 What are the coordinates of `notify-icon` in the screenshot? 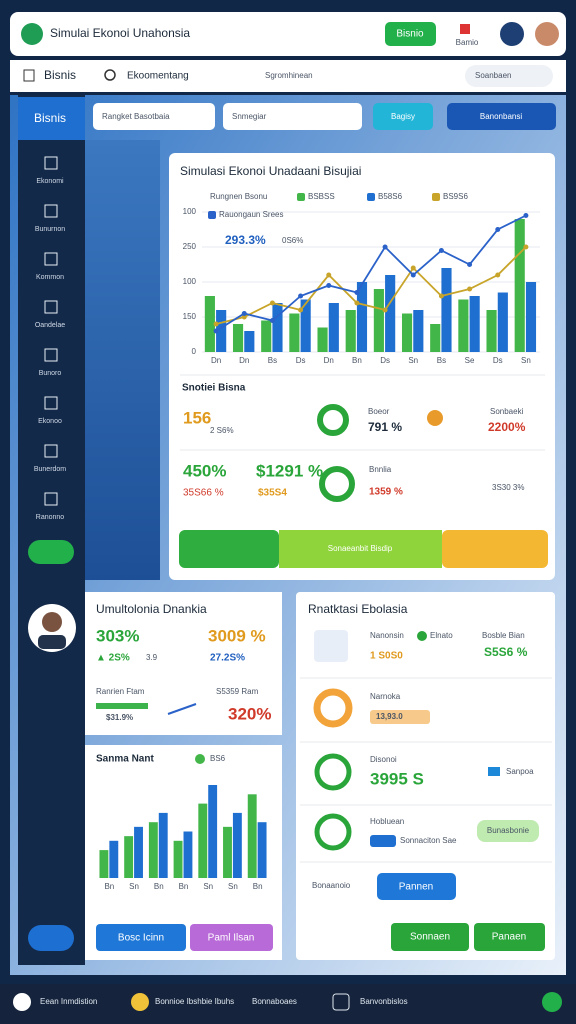 It's located at (512, 34).